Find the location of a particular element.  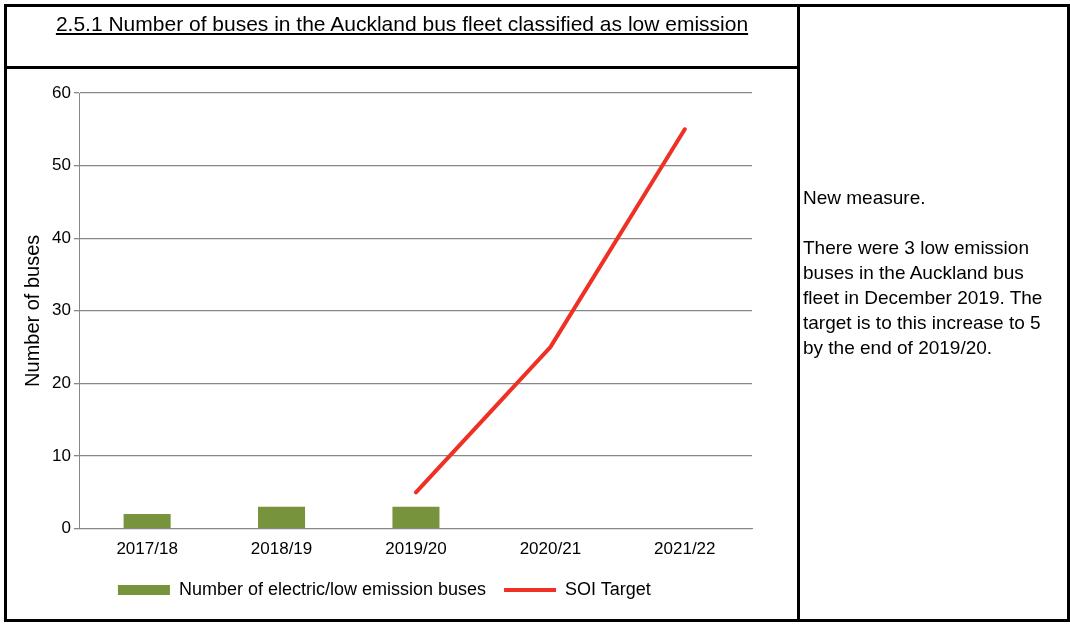

x-tick-label: 2018/19 is located at coordinates (281, 549).